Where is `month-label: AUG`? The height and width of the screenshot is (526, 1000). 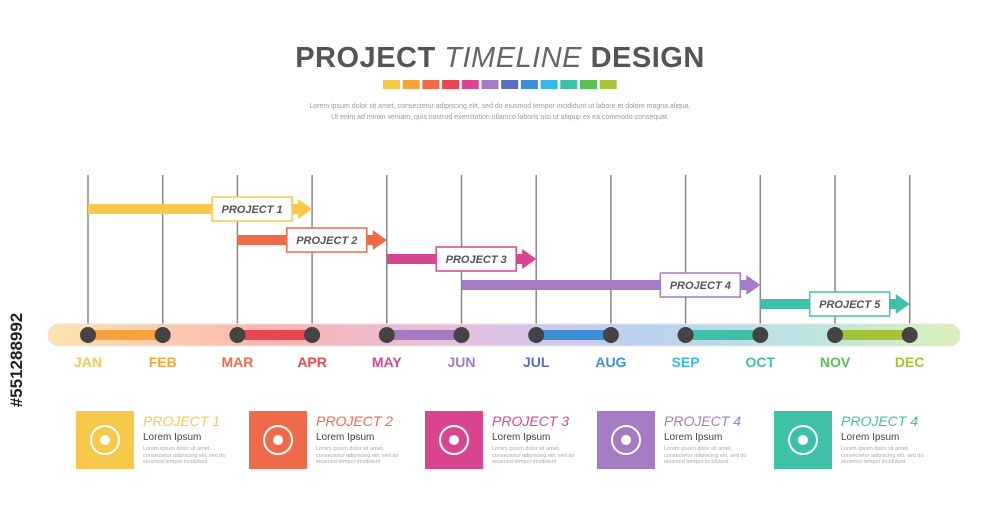 month-label: AUG is located at coordinates (610, 362).